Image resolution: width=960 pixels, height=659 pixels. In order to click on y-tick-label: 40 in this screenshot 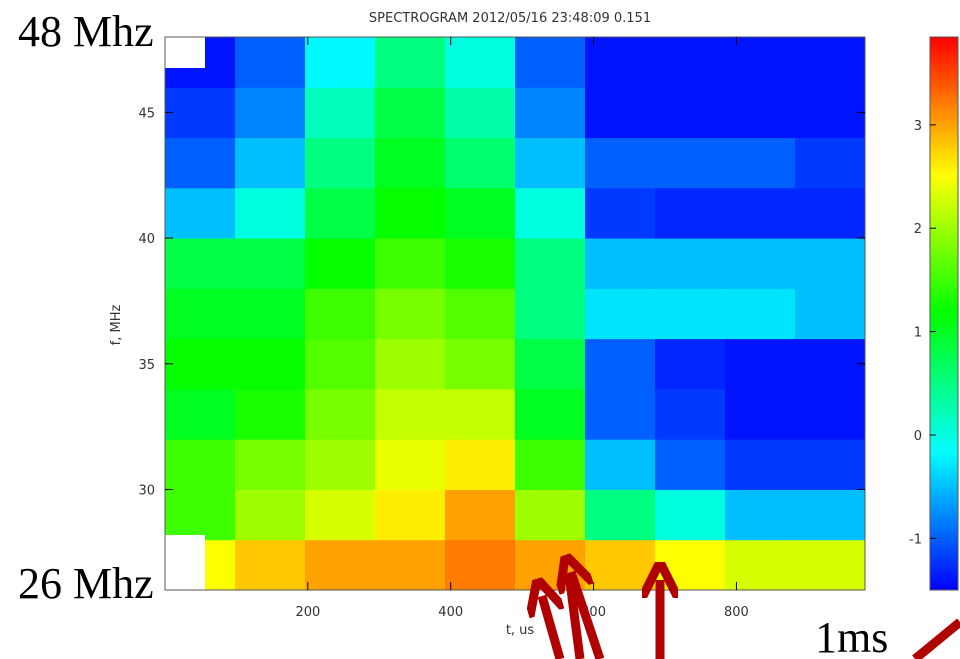, I will do `click(146, 239)`.